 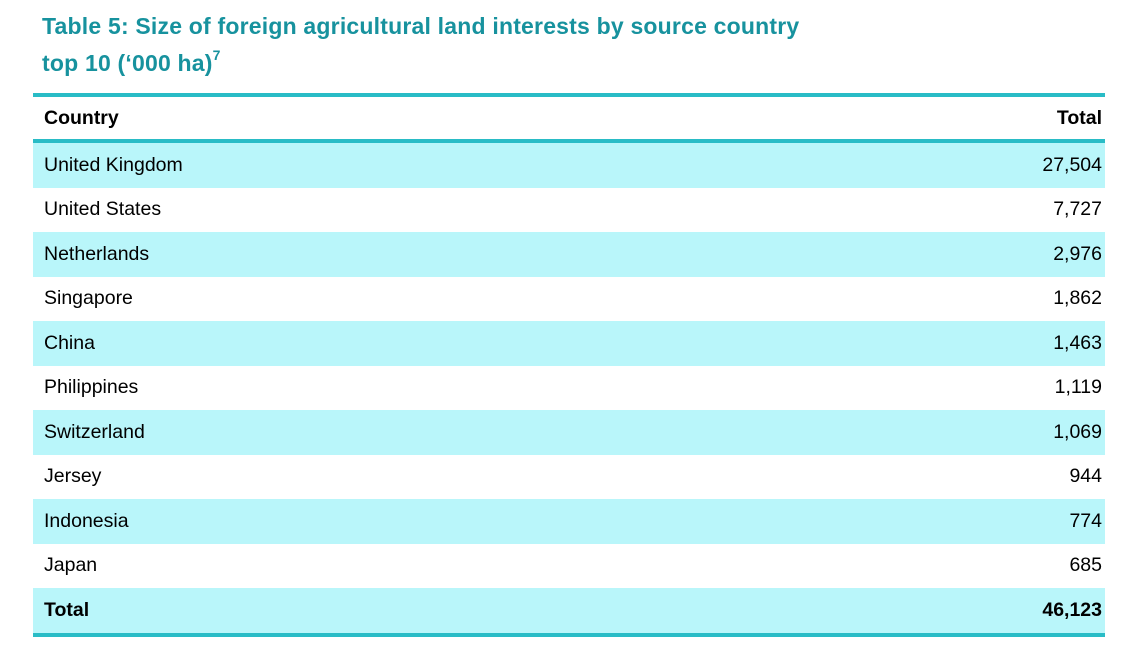 I want to click on country-cell: United States, so click(x=103, y=209).